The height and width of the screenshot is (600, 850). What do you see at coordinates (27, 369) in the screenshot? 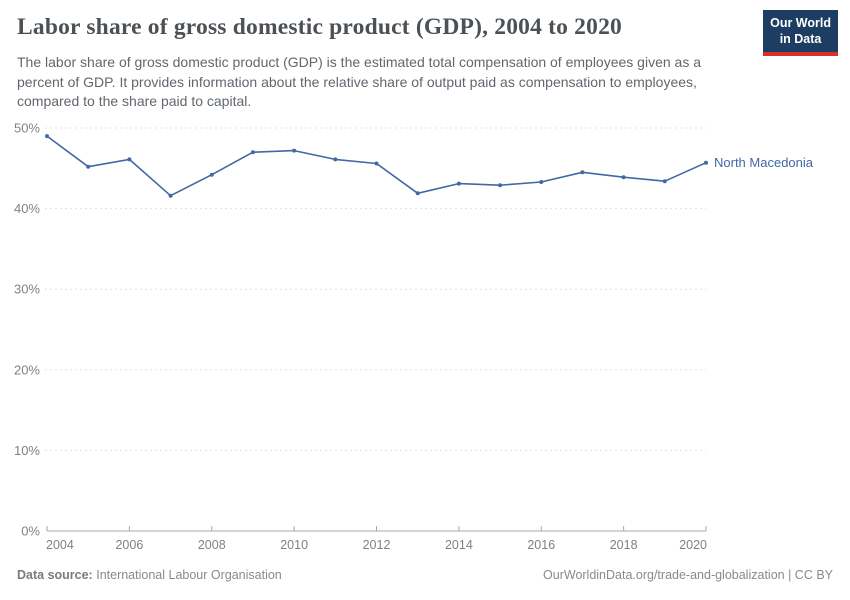
I see `y-tick-label: 20%` at bounding box center [27, 369].